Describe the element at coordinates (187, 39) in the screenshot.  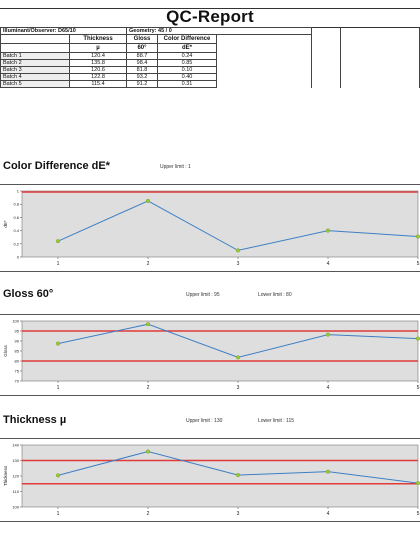
I see `header-color-difference: Color Difference` at that location.